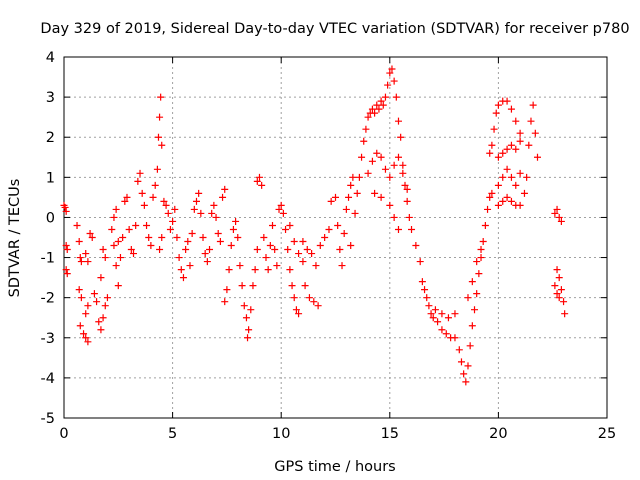  I want to click on y-tick-label: -1, so click(48, 259).